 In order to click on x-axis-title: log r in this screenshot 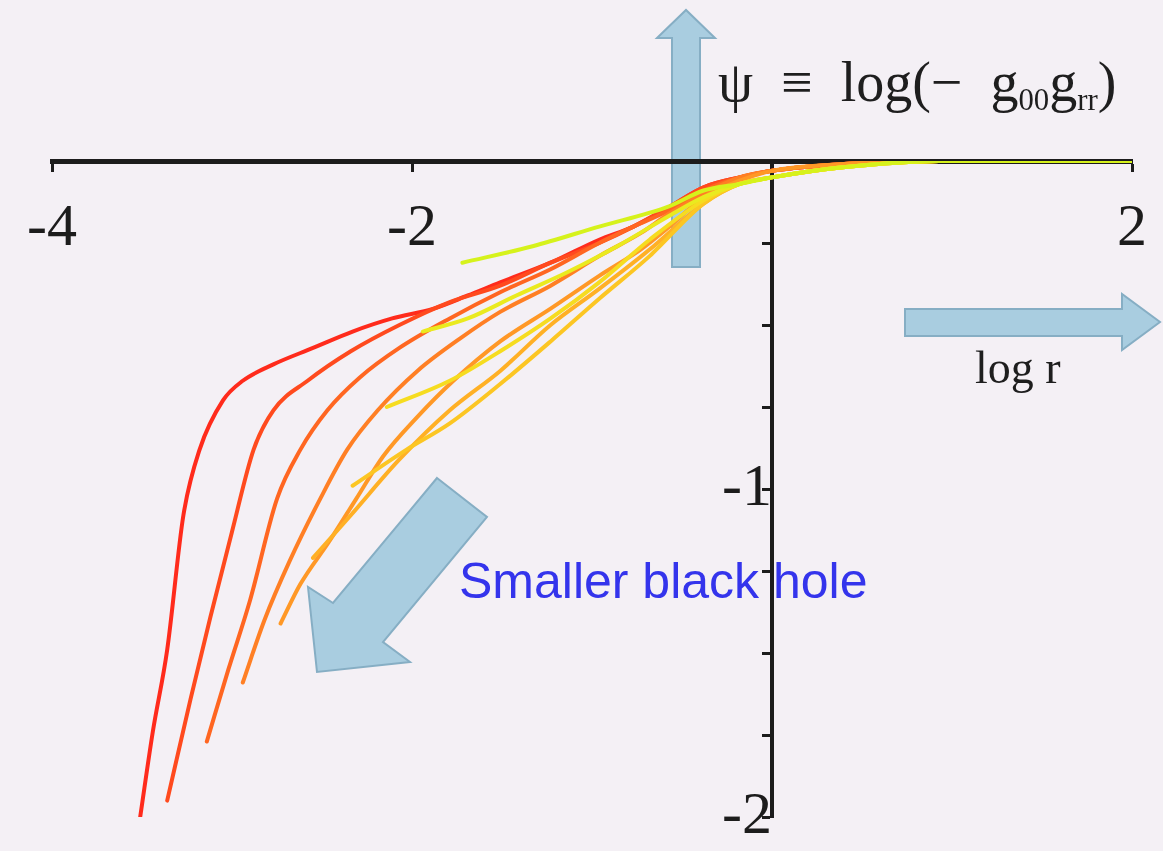, I will do `click(1018, 367)`.